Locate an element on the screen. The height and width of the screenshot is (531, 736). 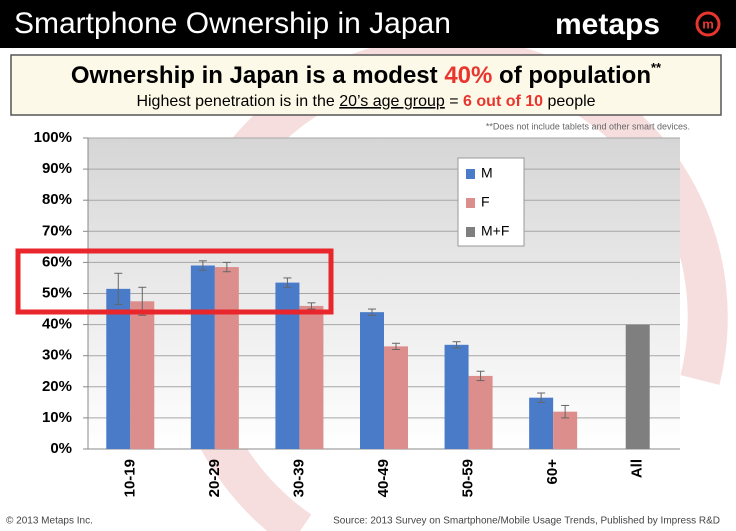
copyright: © 2013 Metaps Inc. is located at coordinates (49, 521).